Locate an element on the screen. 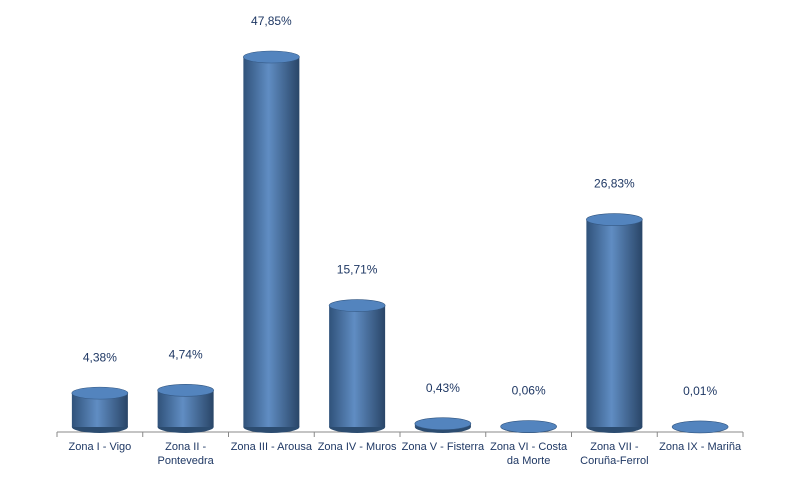 The image size is (799, 488). data-label: 0,01% is located at coordinates (700, 391).